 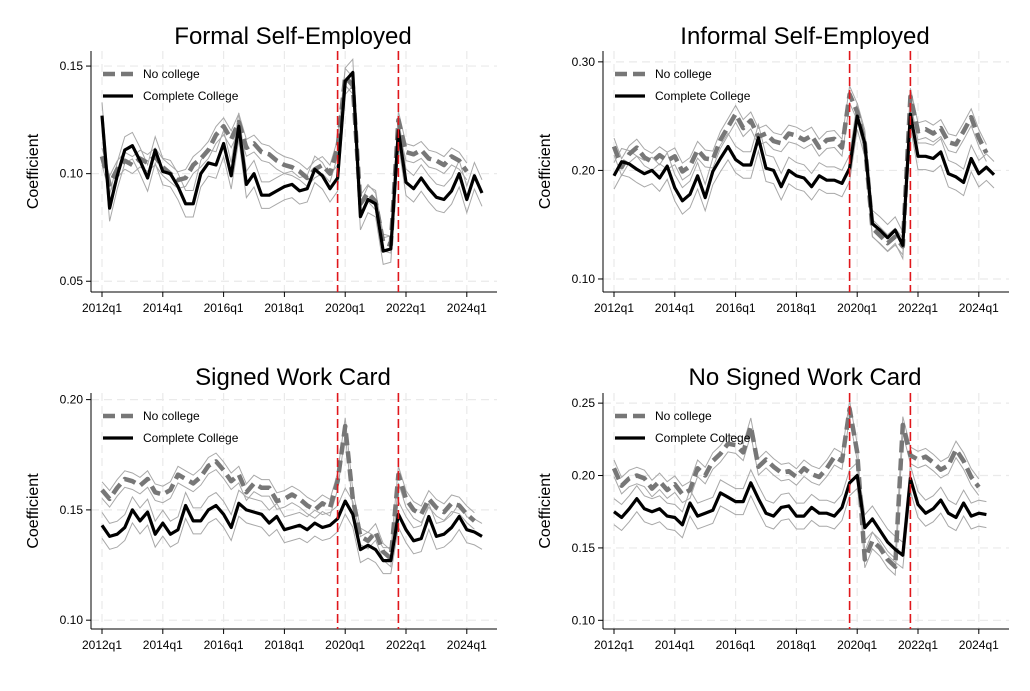 What do you see at coordinates (805, 377) in the screenshot?
I see `panel-title: No Signed Work Card` at bounding box center [805, 377].